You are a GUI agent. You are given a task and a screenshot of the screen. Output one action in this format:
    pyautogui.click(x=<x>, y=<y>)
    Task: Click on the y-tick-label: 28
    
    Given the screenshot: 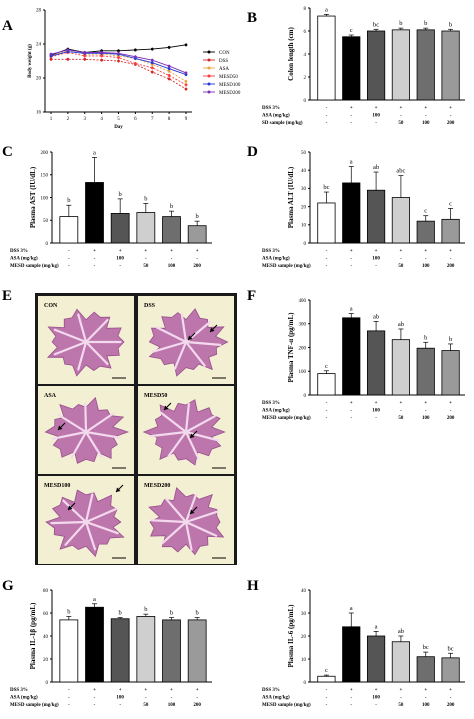 What is the action you would take?
    pyautogui.click(x=39, y=11)
    